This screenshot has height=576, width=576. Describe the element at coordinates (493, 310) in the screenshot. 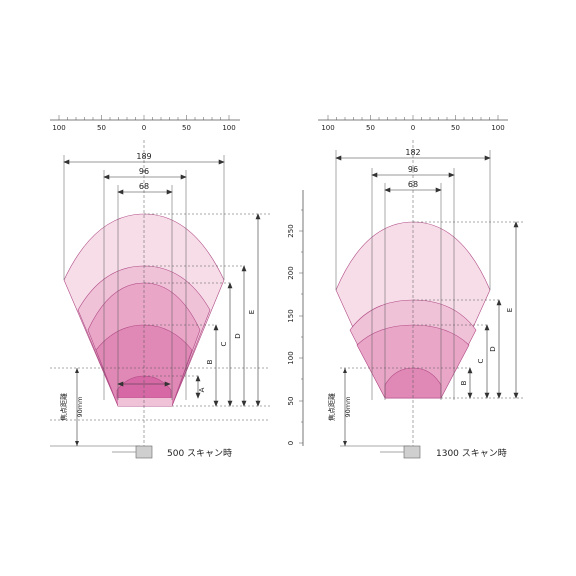

I see `side-dimensions-right` at that location.